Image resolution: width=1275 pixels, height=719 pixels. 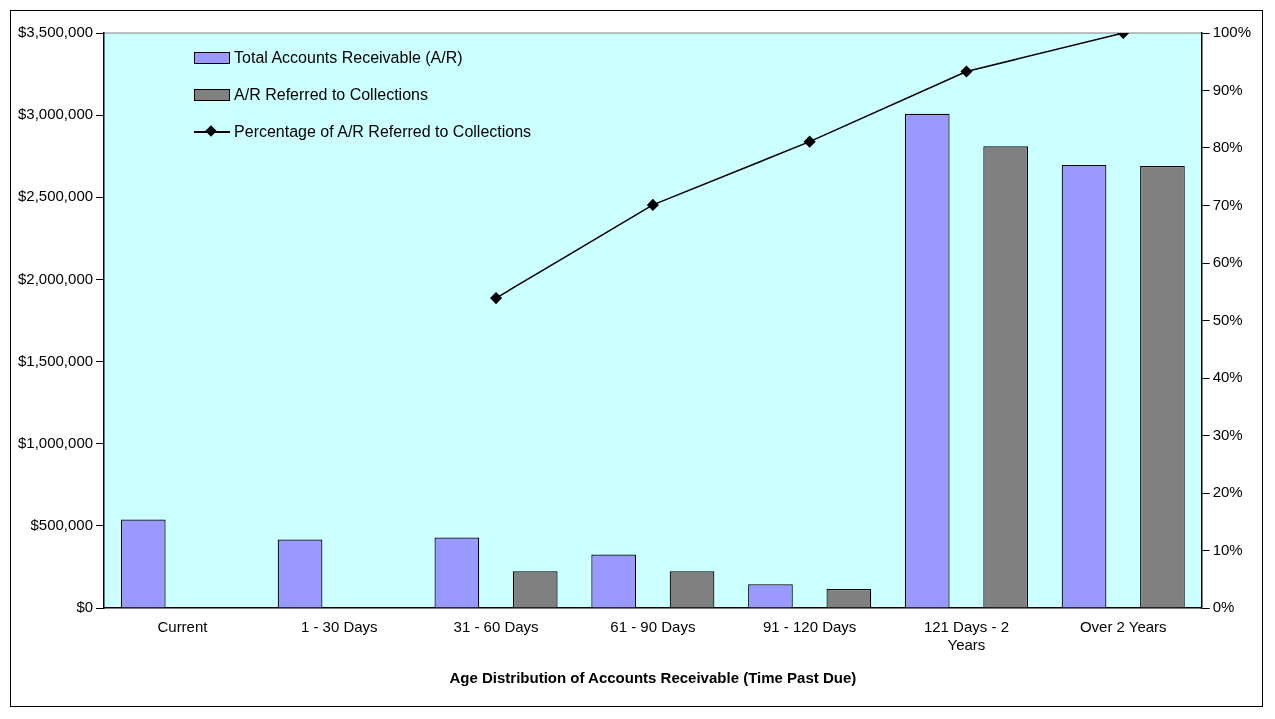 What do you see at coordinates (1232, 32) in the screenshot?
I see `y2-tick-label: 100%` at bounding box center [1232, 32].